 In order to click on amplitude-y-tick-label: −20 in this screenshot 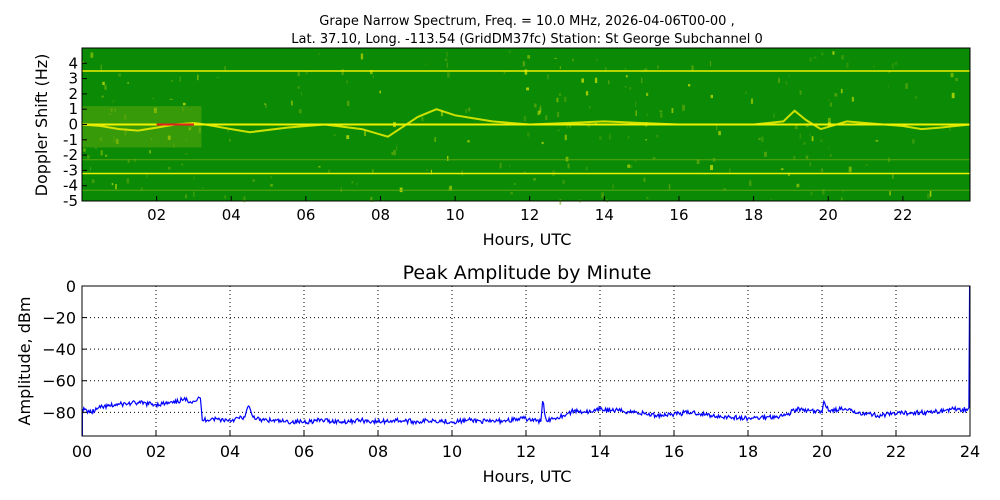, I will do `click(59, 318)`.